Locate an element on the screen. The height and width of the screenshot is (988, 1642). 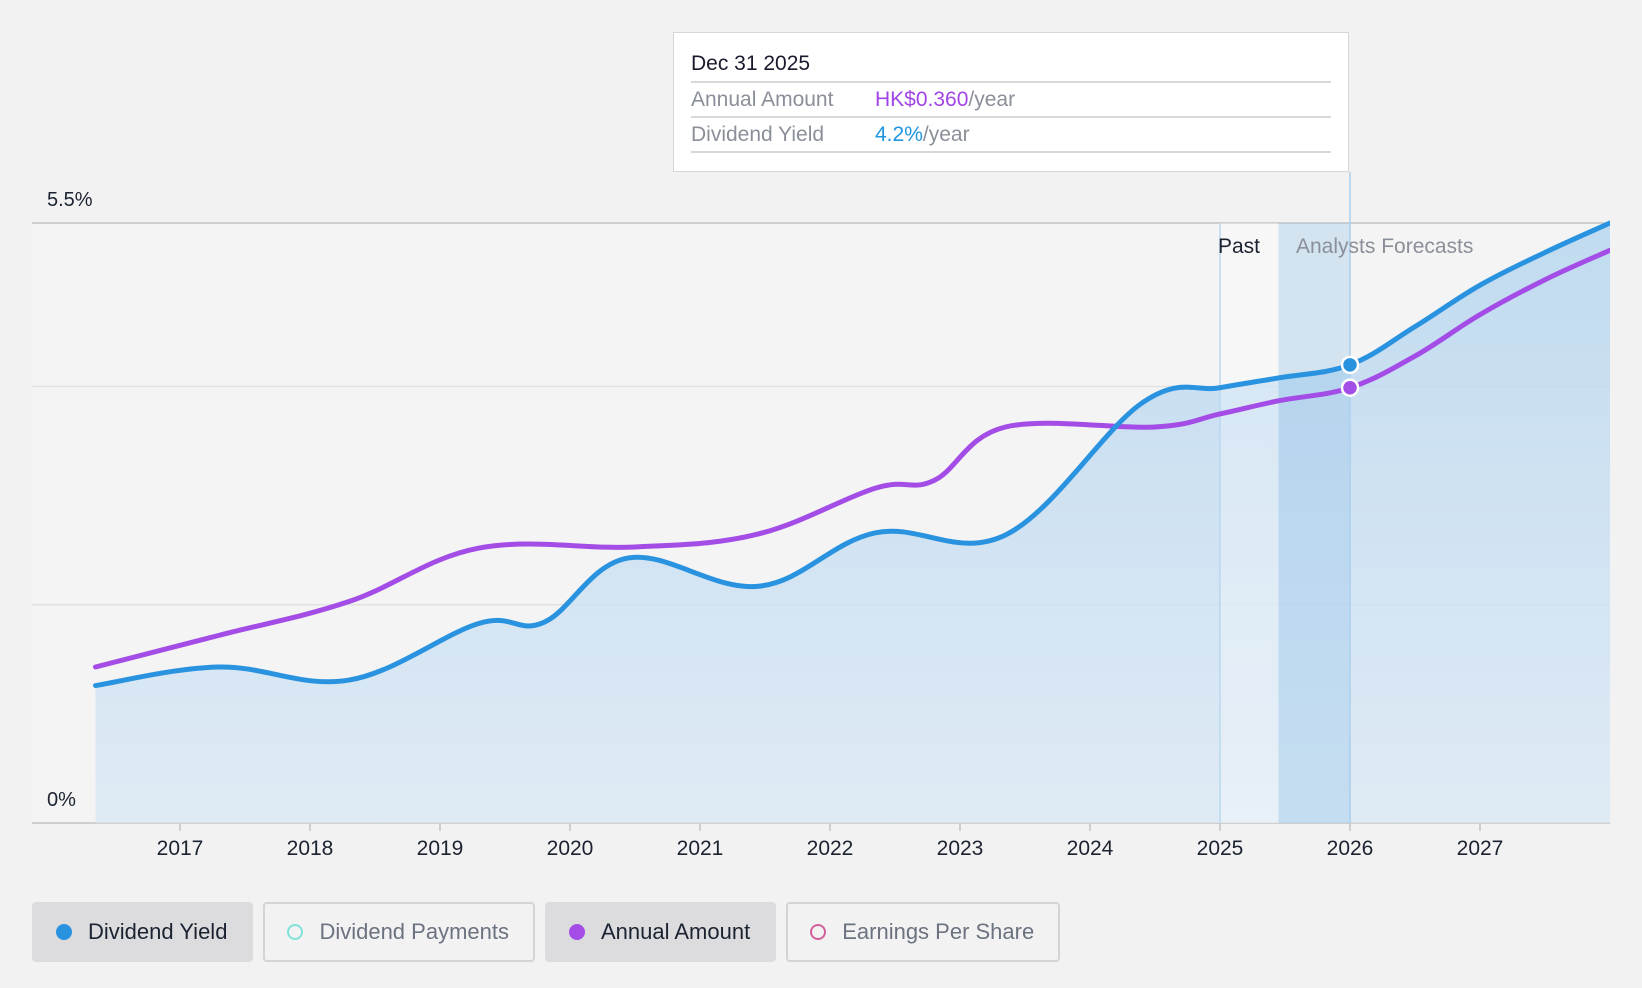
x-tick-label: 2024 is located at coordinates (1090, 848).